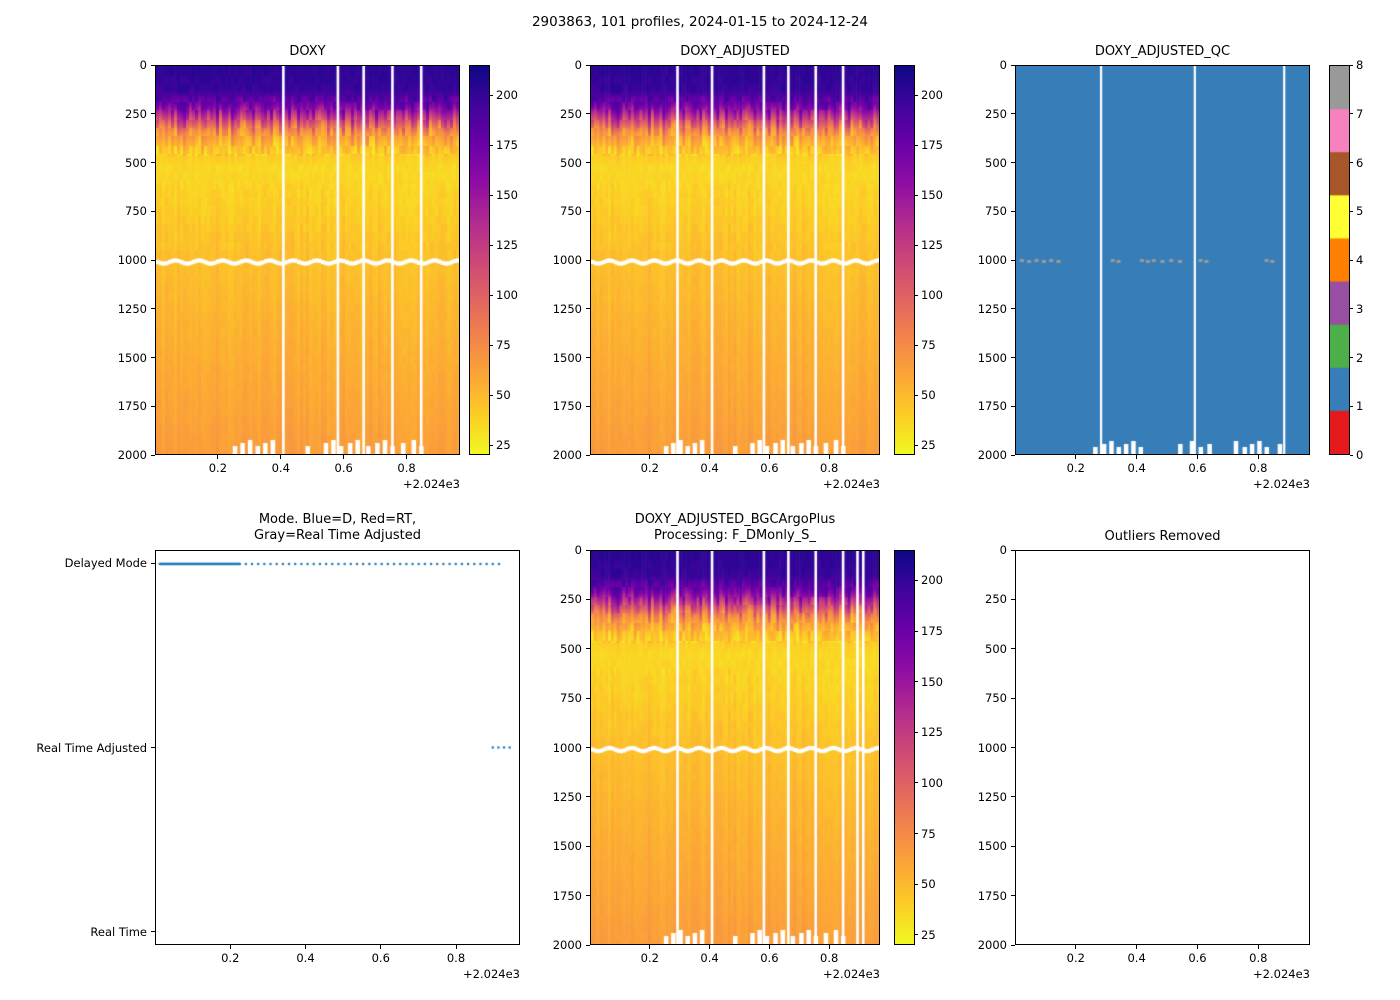  Describe the element at coordinates (1360, 406) in the screenshot. I see `colorbar-tick-label: 1` at that location.